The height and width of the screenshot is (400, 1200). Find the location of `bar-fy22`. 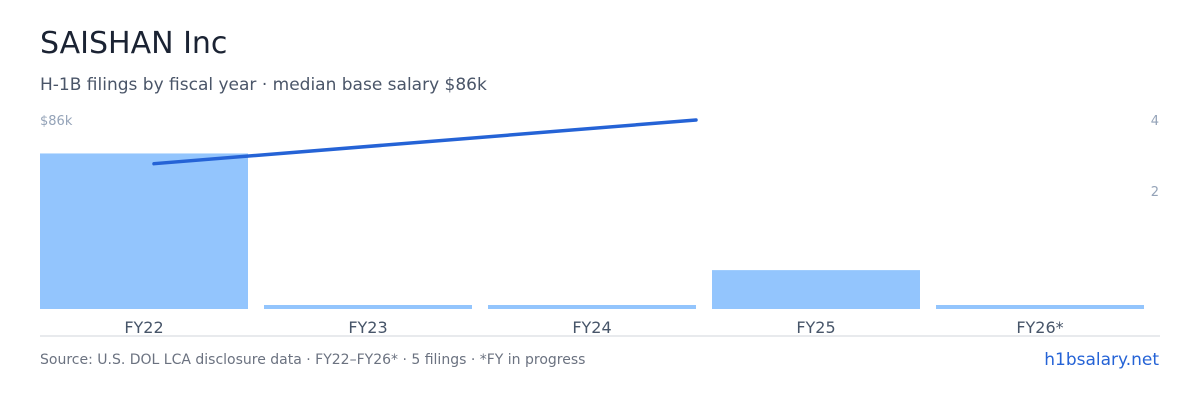

bar-fy22 is located at coordinates (144, 231).